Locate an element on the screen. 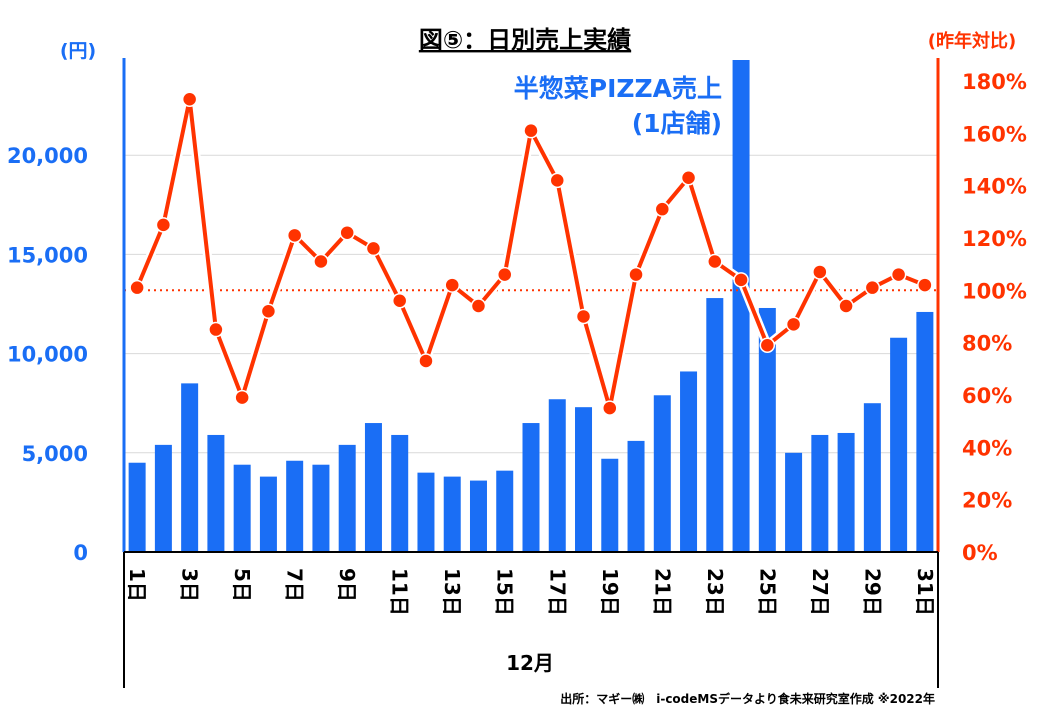 The image size is (1040, 724). x-tick-label: 7日 is located at coordinates (295, 585).